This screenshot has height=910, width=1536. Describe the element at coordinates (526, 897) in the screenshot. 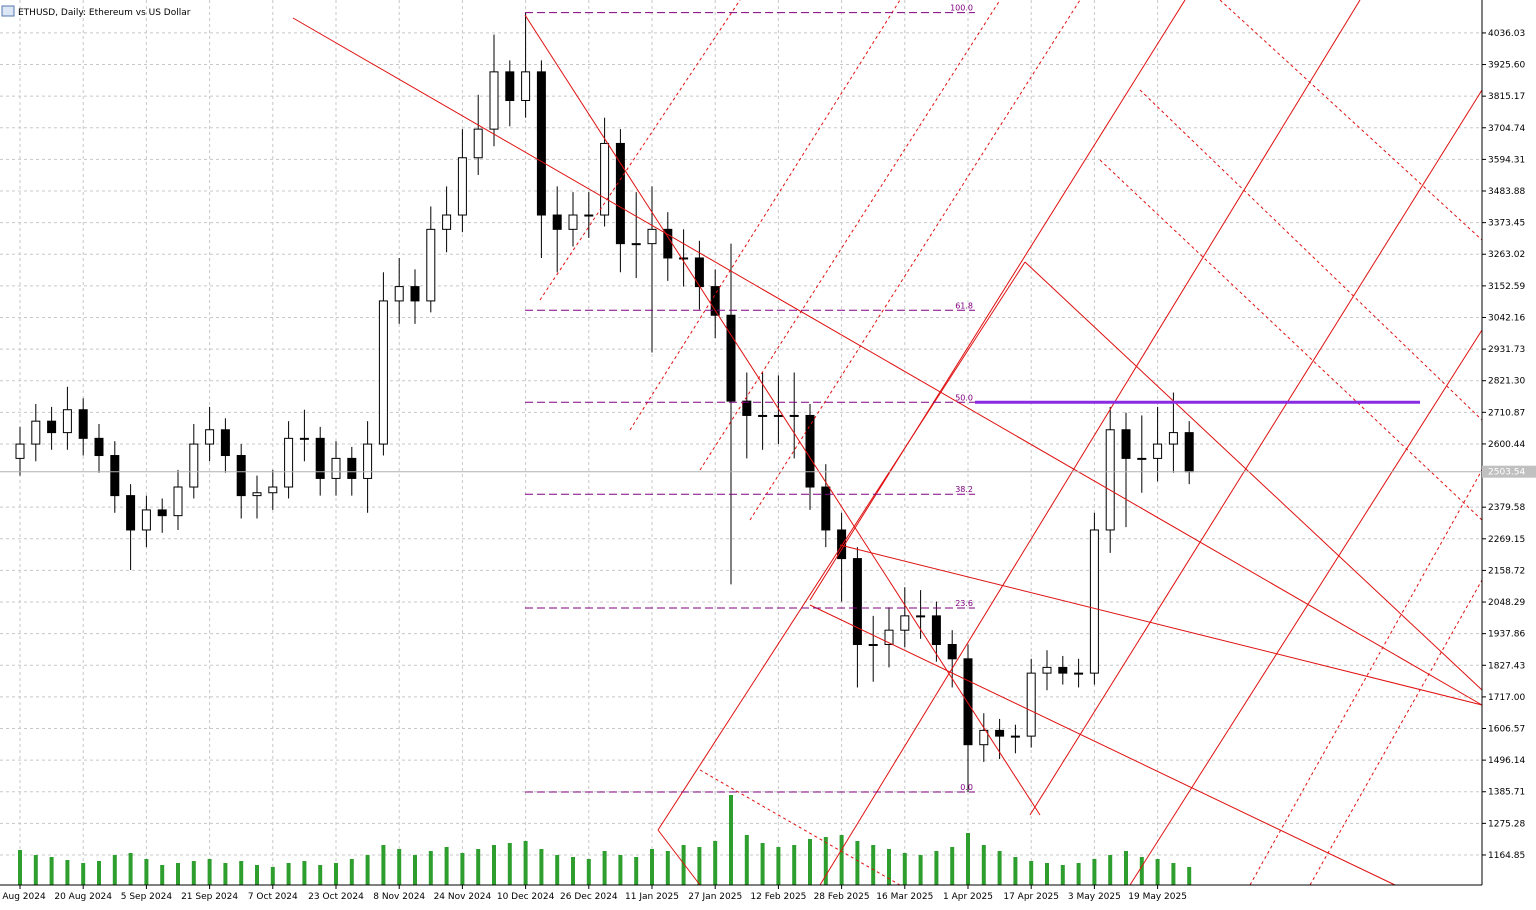

I see `x-tick-label: 10 Dec 2024` at that location.